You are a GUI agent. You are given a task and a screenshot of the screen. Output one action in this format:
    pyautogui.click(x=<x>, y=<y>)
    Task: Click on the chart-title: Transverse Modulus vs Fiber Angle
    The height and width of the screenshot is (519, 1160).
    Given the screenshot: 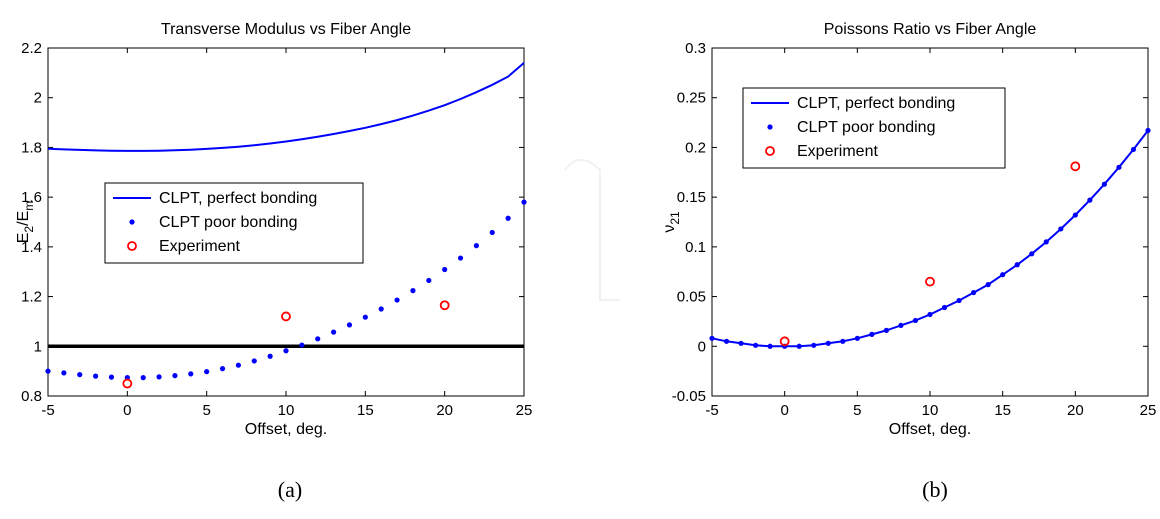 What is the action you would take?
    pyautogui.click(x=286, y=29)
    